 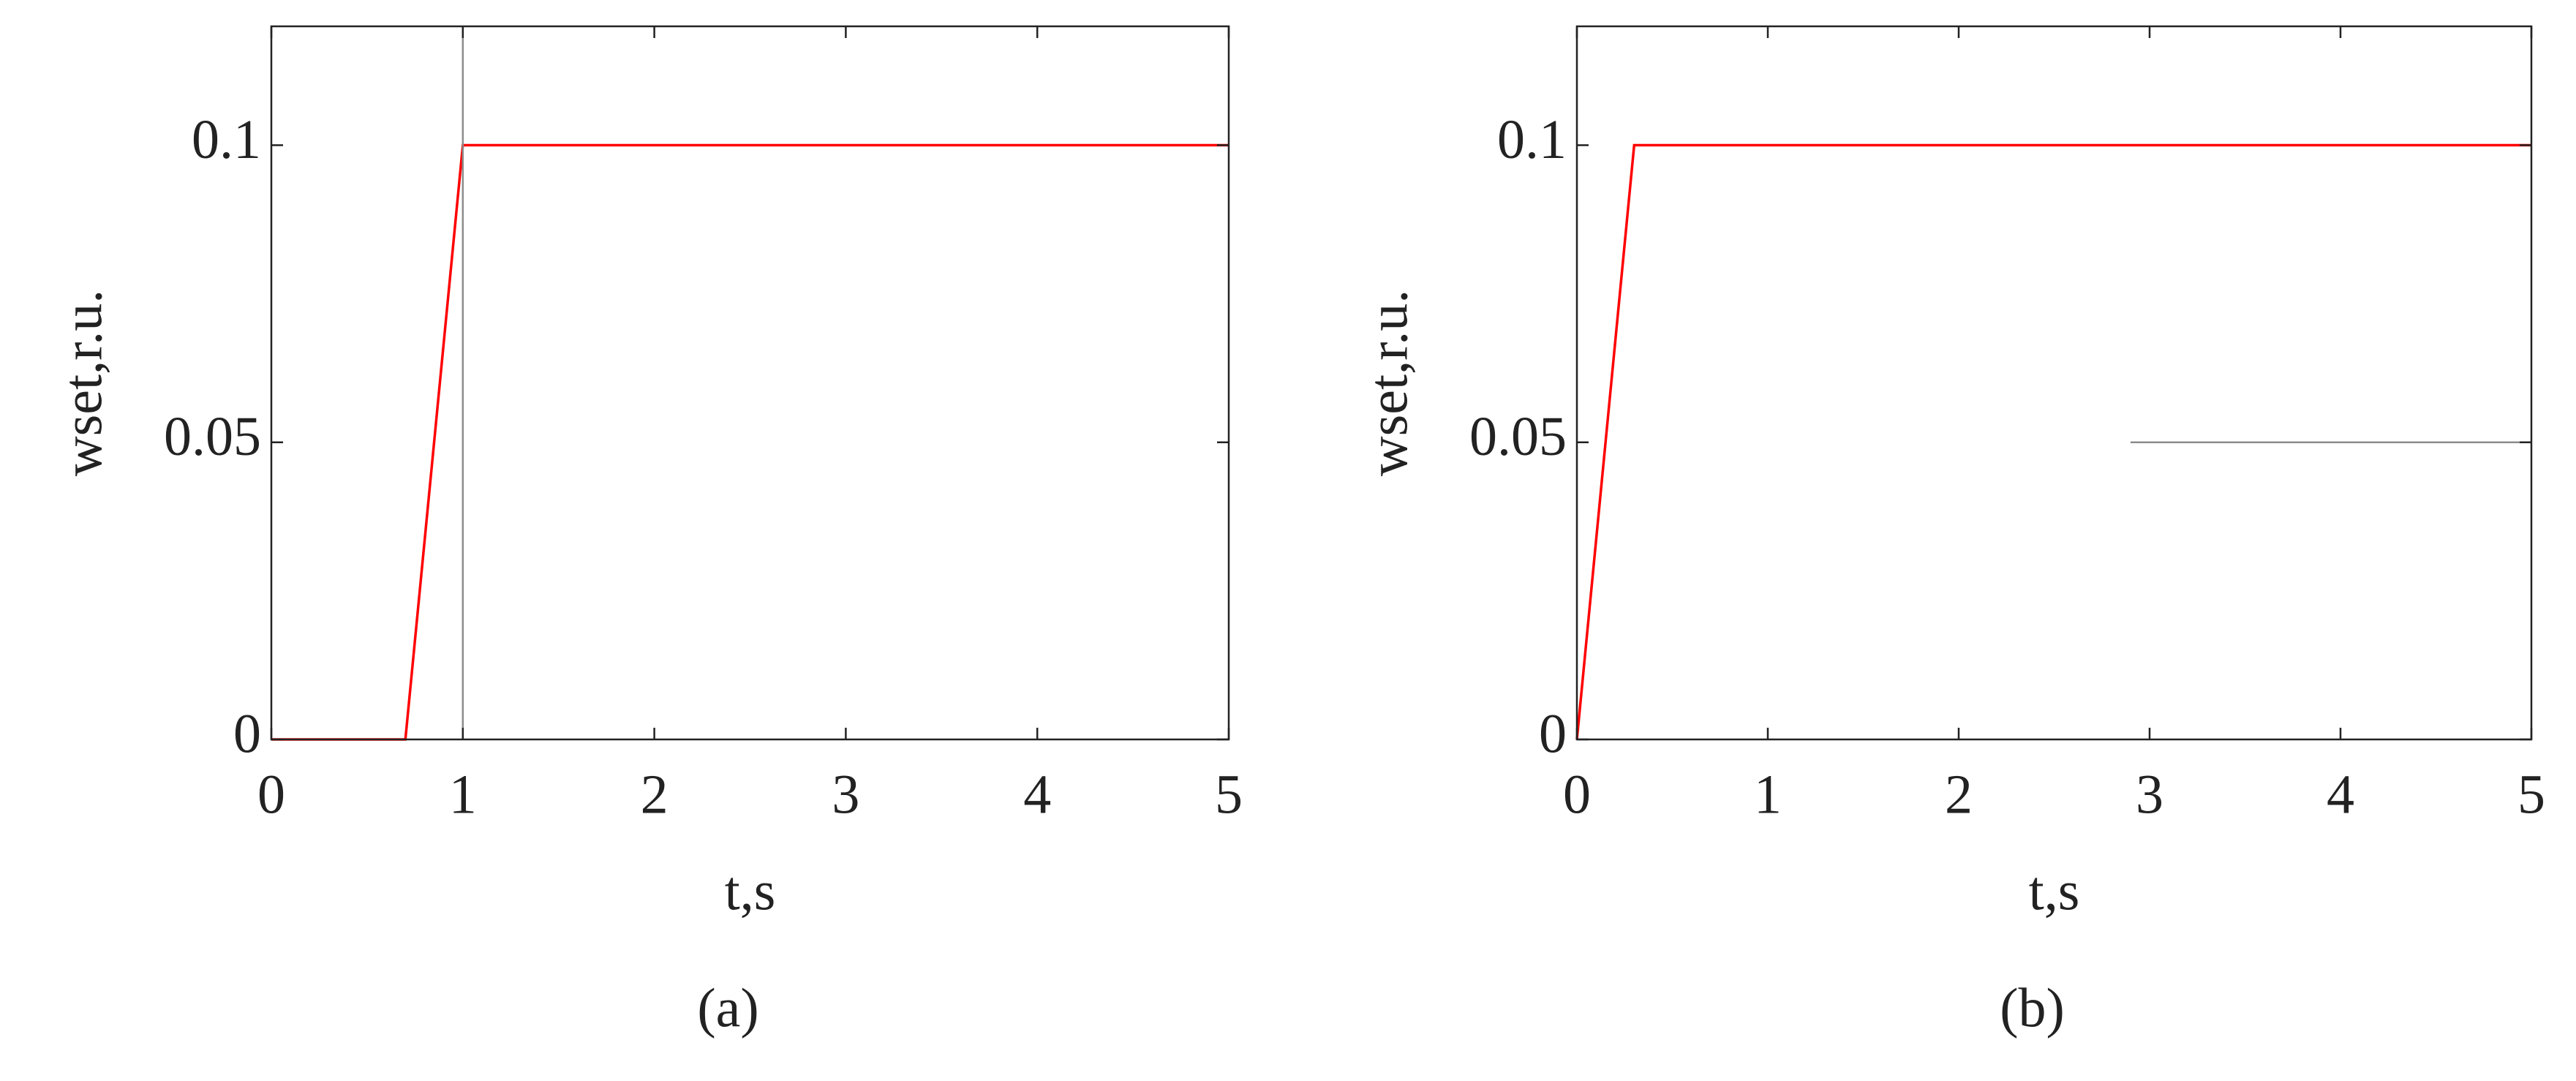 What do you see at coordinates (727, 1008) in the screenshot?
I see `caption: (a)` at bounding box center [727, 1008].